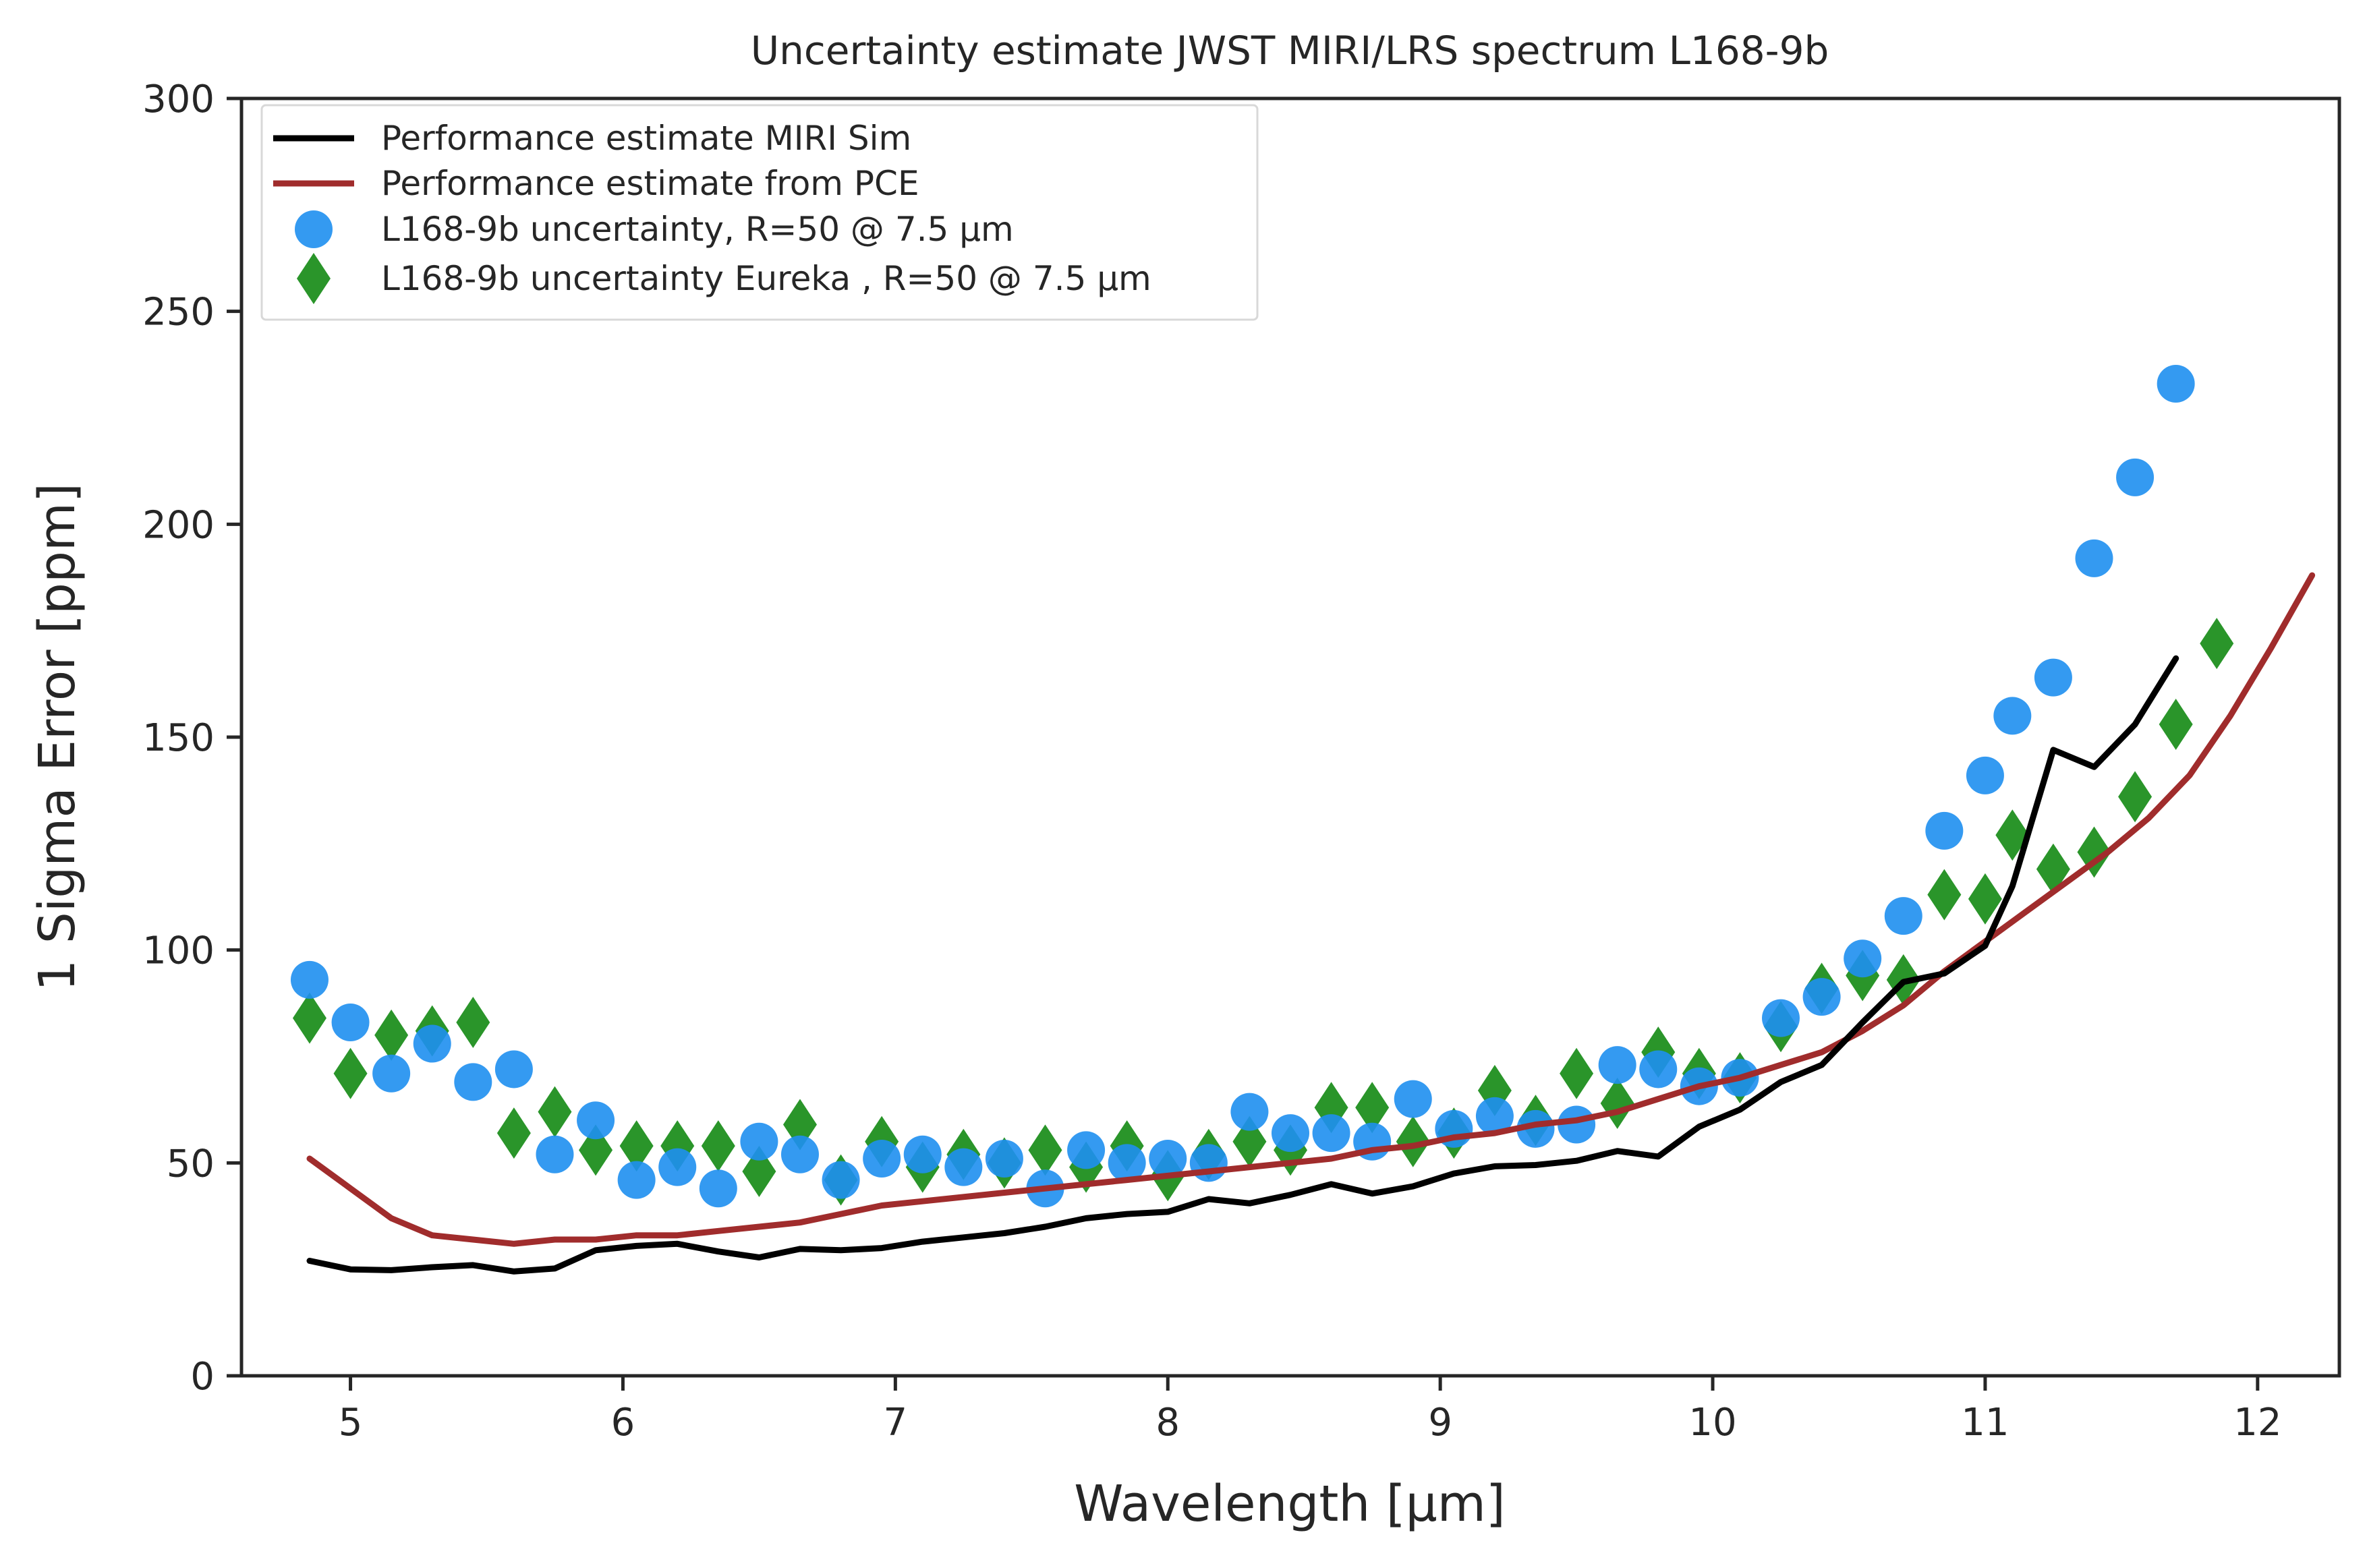  Describe the element at coordinates (1310, 1410) in the screenshot. I see `x-axis: 5 6 7 8 9 10 11 12` at that location.